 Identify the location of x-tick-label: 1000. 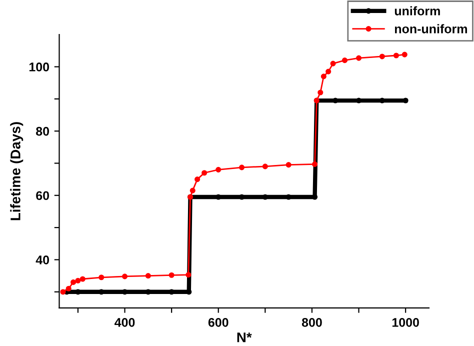
(405, 322).